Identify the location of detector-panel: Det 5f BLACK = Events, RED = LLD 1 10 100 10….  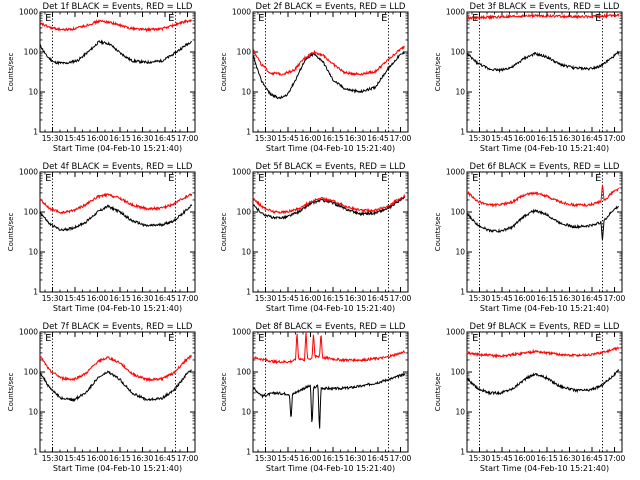
(316, 237).